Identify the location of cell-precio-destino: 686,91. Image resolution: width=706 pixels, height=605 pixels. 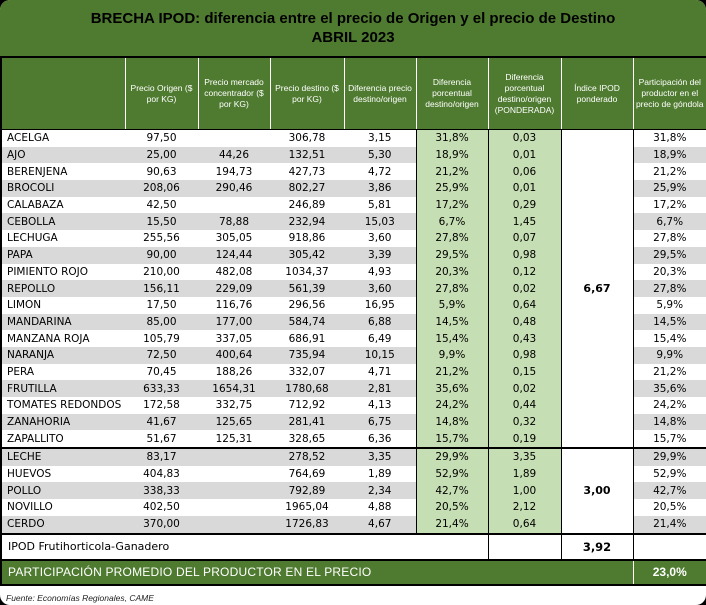
(307, 338).